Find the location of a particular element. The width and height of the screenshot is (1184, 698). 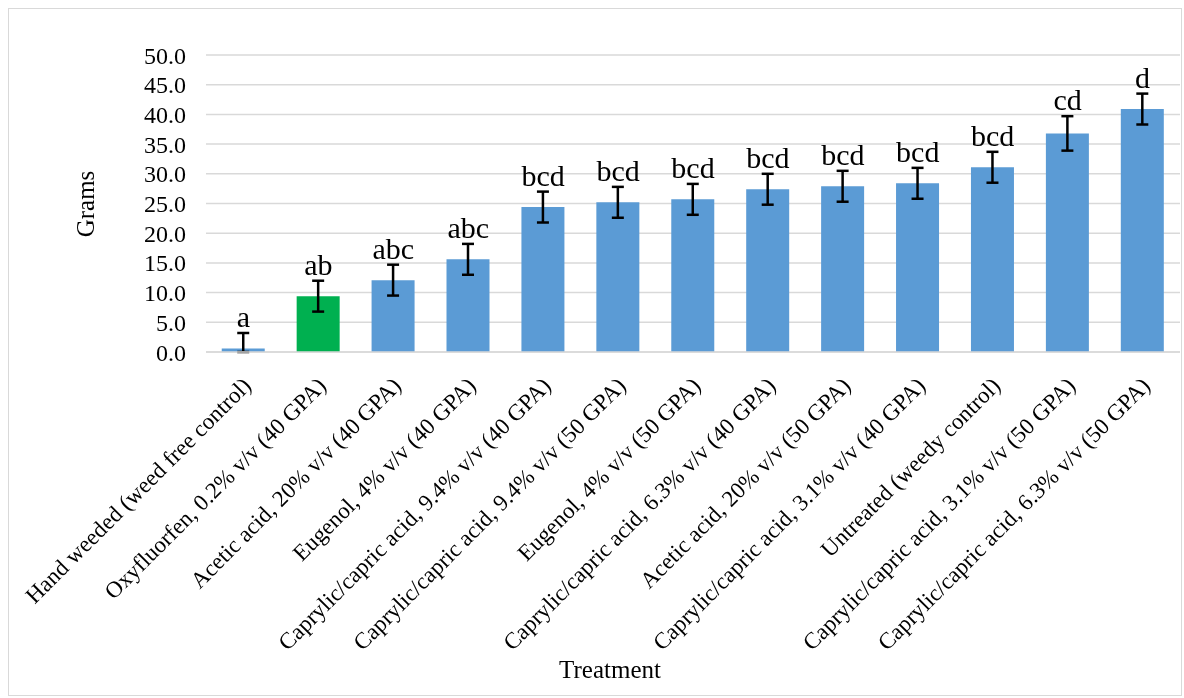

y-tick-label: 25.0 is located at coordinates (165, 204).